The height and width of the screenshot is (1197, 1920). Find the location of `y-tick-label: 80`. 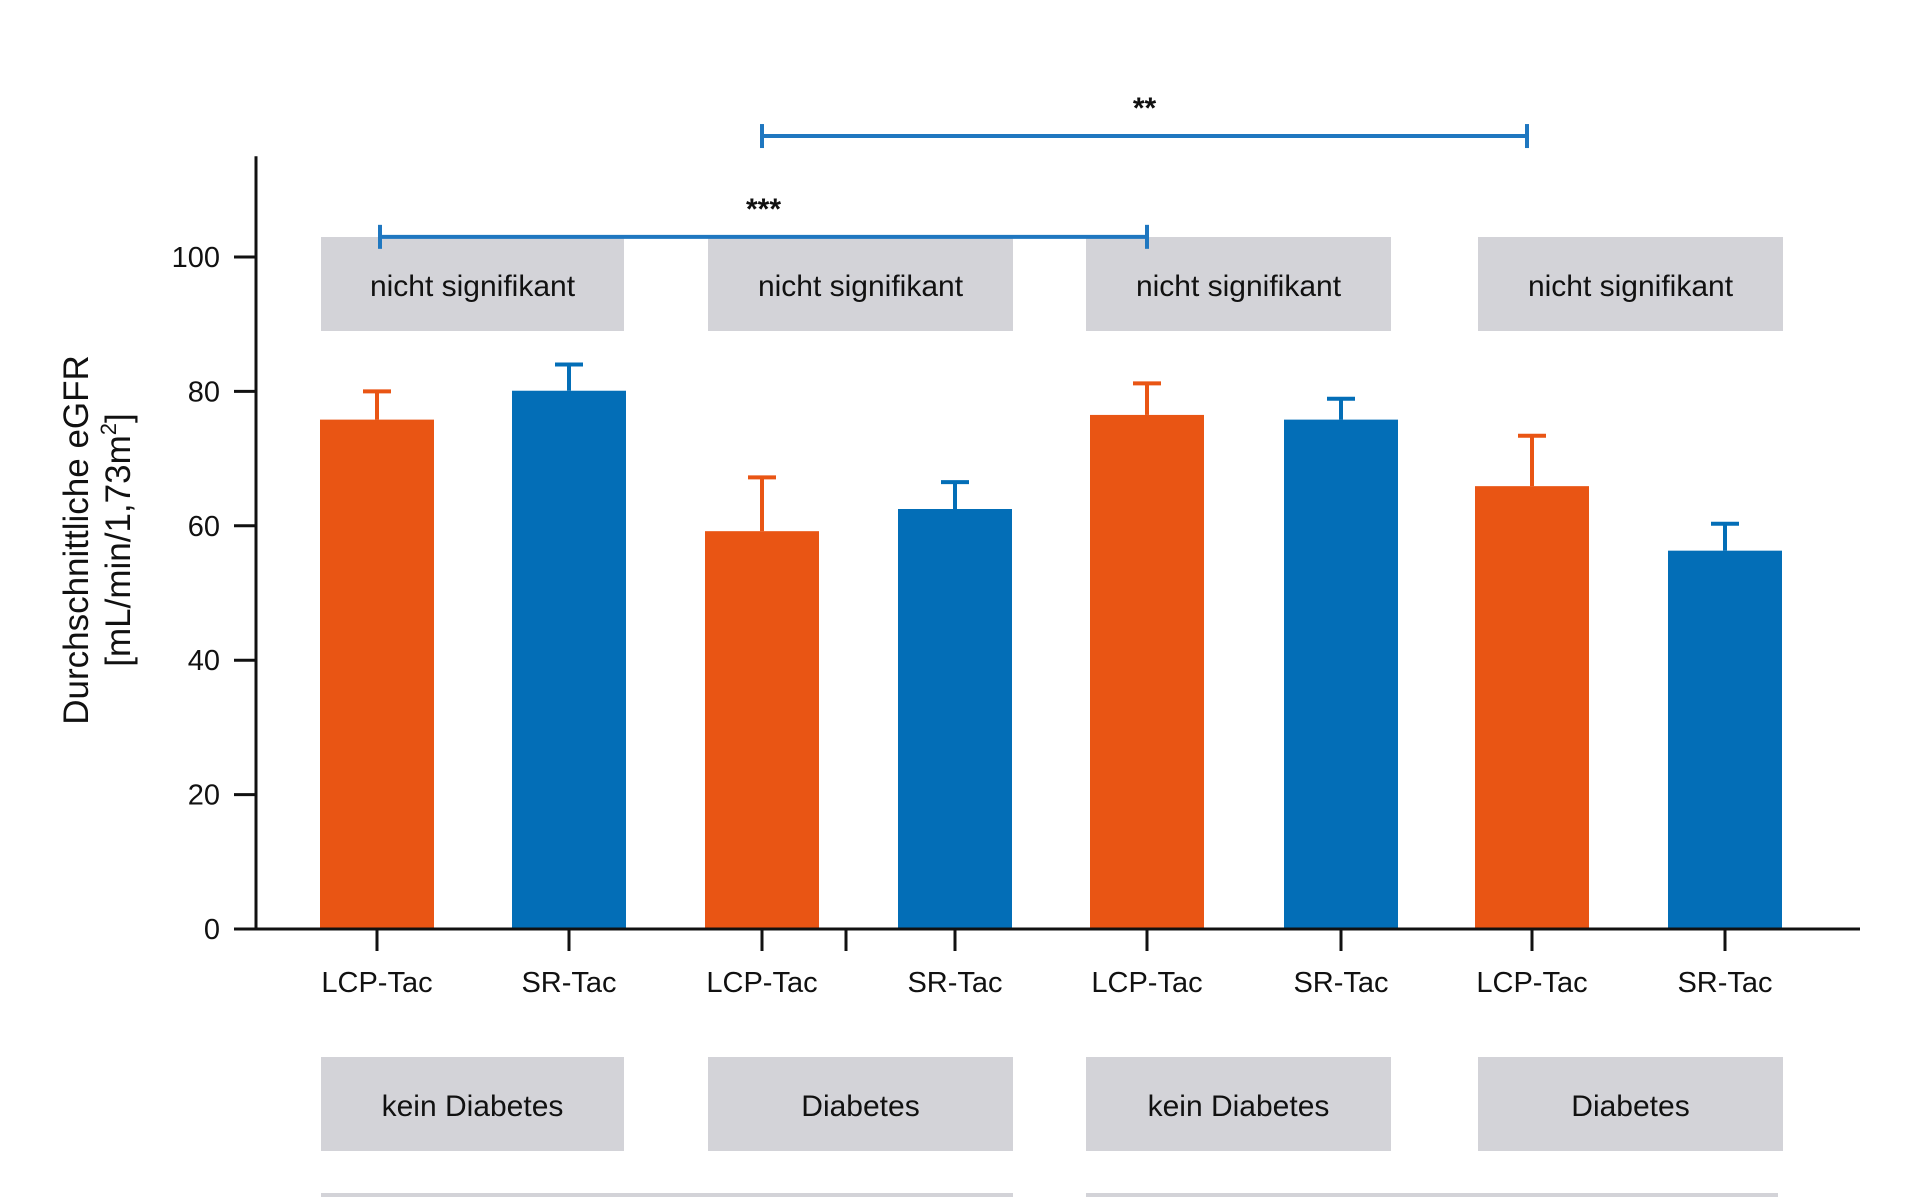

y-tick-label: 80 is located at coordinates (204, 392).